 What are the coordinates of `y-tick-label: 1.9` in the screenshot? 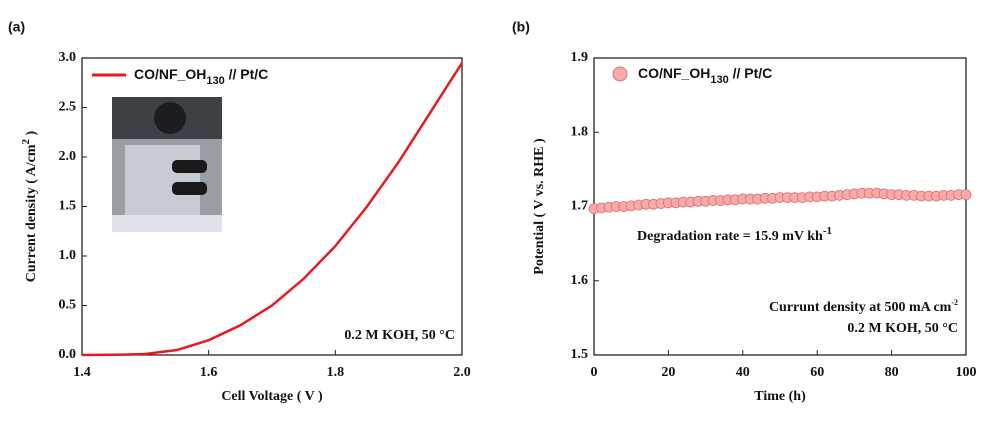 It's located at (580, 57).